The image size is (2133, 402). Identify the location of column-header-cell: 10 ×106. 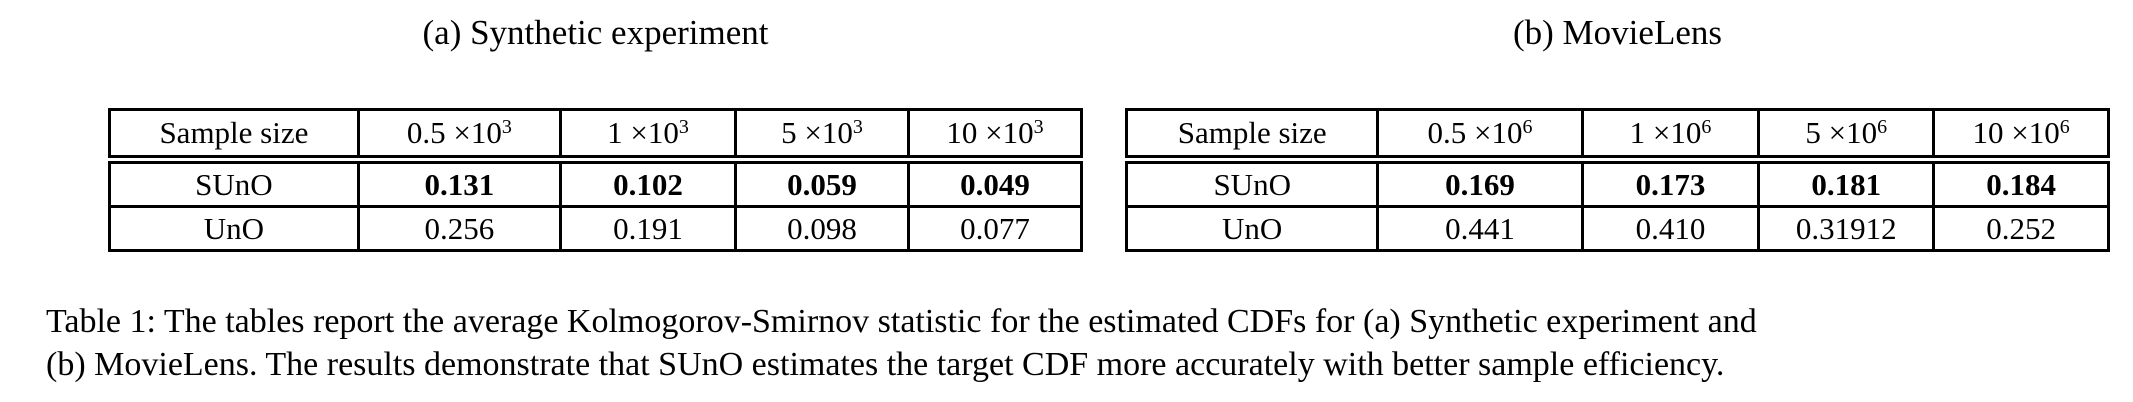
(2021, 136).